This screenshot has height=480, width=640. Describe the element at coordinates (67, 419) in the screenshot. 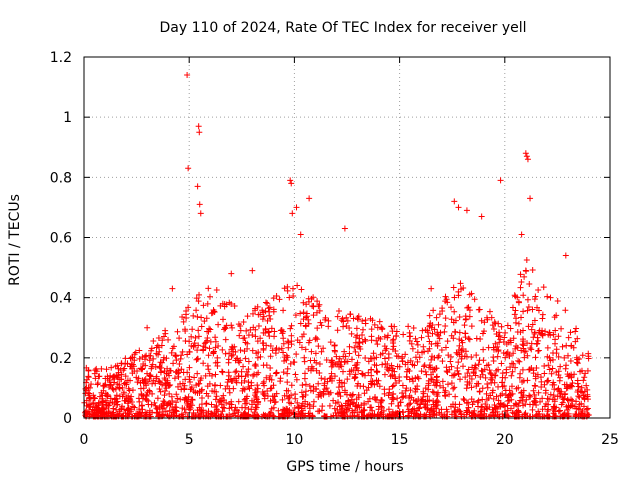

I see `y-tick-label: 0` at that location.